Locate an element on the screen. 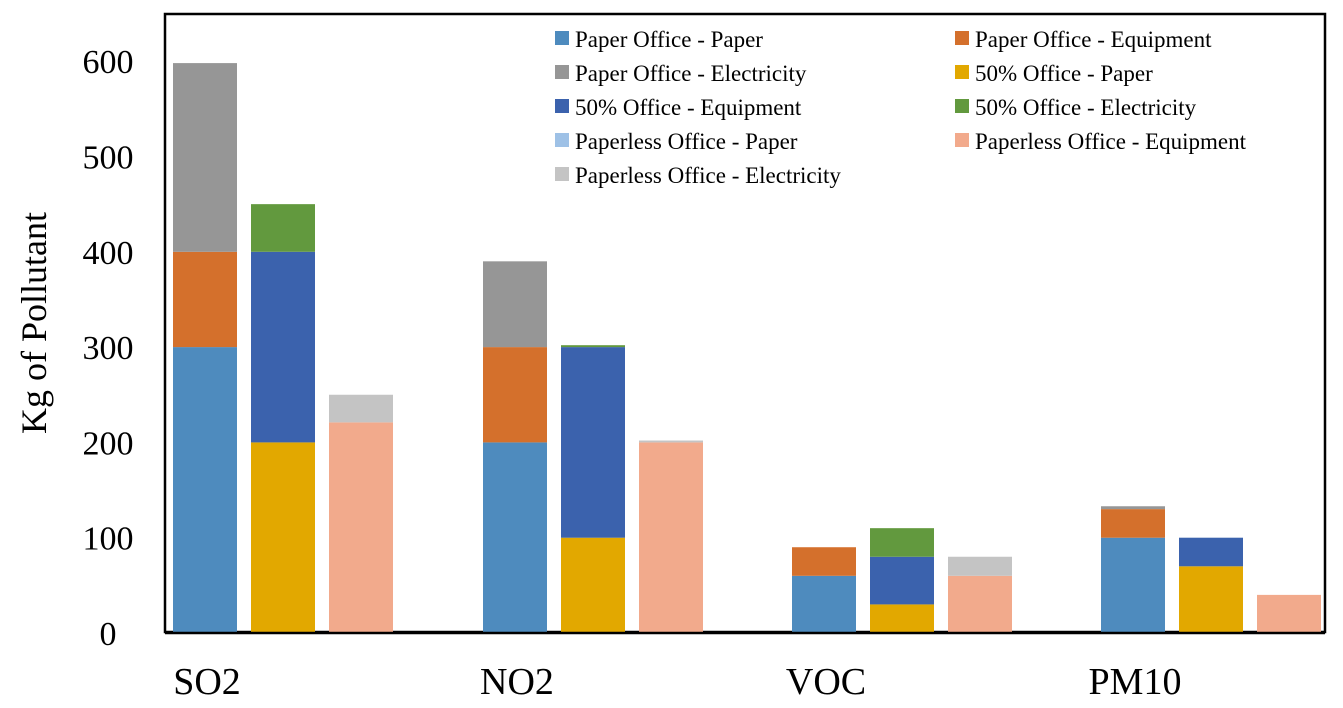 Image resolution: width=1343 pixels, height=708 pixels. x-tick-labels: SO2 NO2 VOC PM10 is located at coordinates (677, 682).